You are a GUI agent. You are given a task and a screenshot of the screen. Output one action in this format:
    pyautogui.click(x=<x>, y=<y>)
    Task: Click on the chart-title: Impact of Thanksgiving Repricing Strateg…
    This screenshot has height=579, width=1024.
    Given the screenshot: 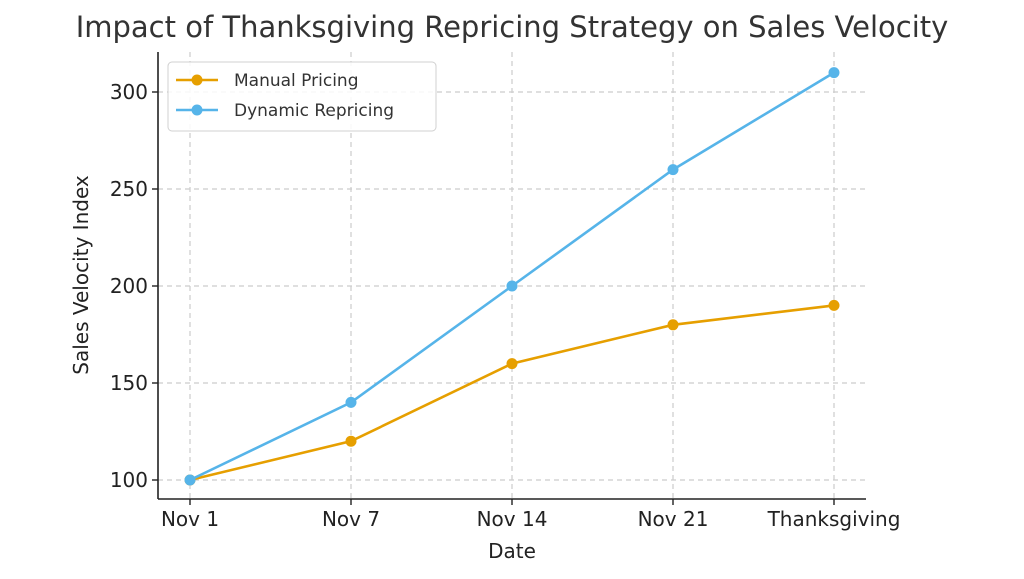 What is the action you would take?
    pyautogui.click(x=512, y=27)
    